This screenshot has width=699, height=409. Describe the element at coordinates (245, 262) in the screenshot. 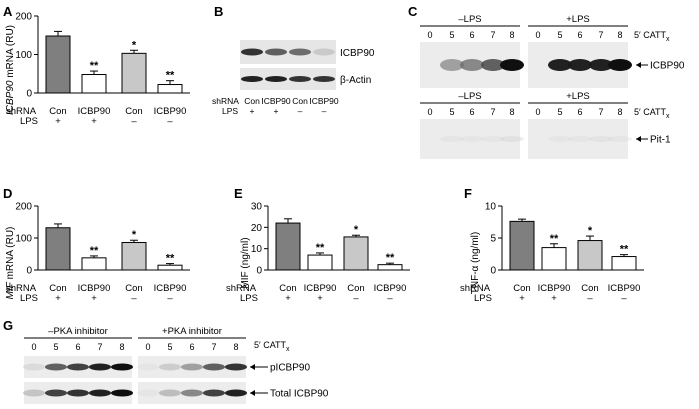

I see `y-axis-label: MIF (ng/ml)` at that location.